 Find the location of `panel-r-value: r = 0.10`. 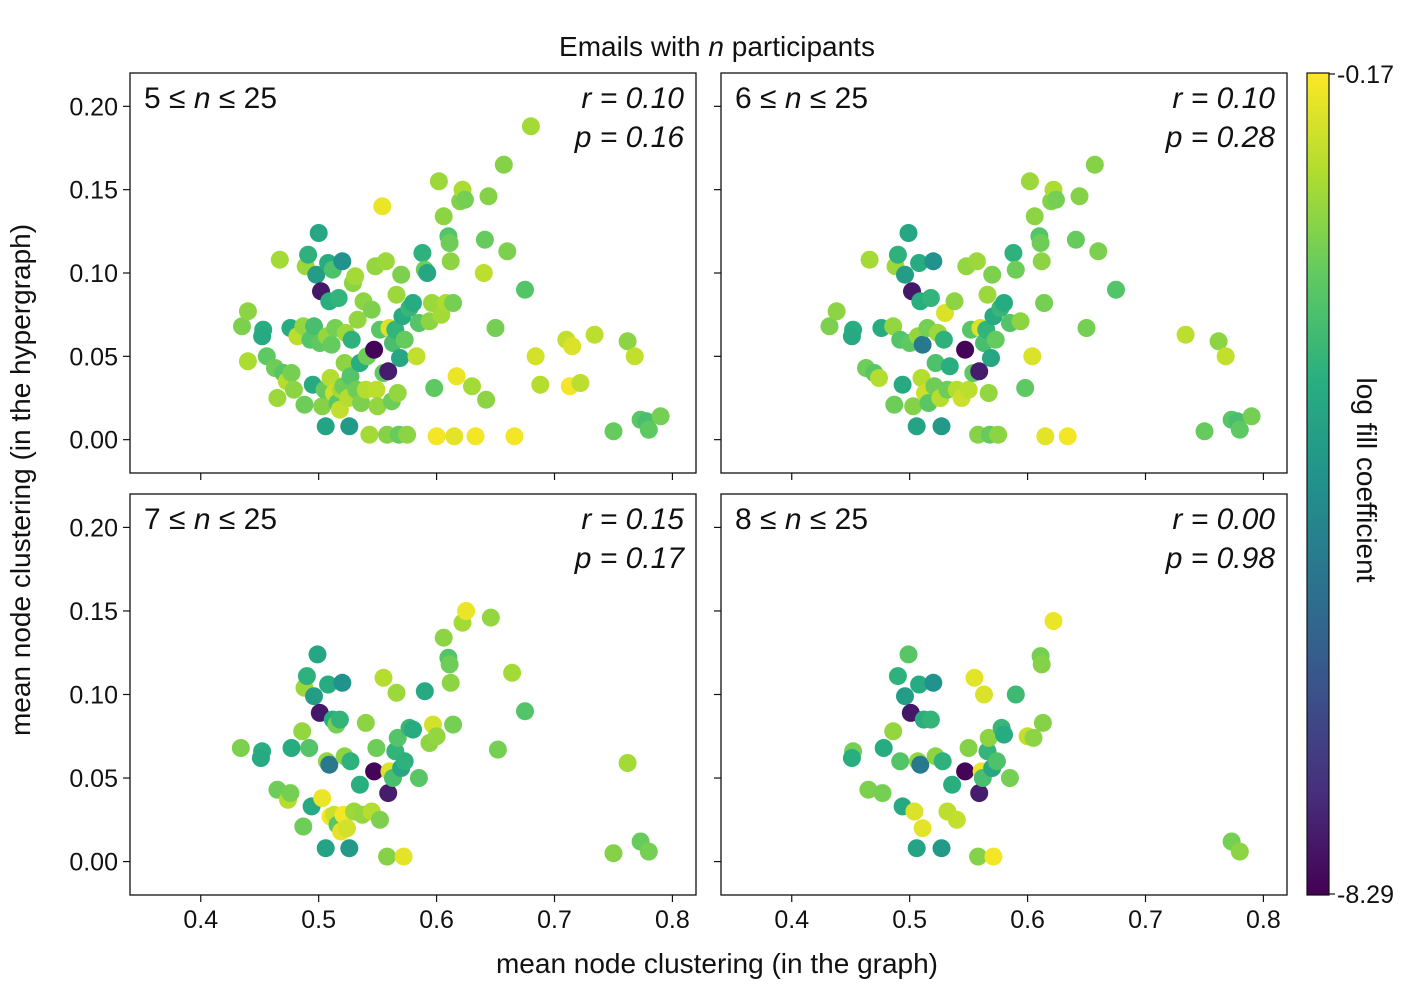

panel-r-value: r = 0.10 is located at coordinates (1223, 98).